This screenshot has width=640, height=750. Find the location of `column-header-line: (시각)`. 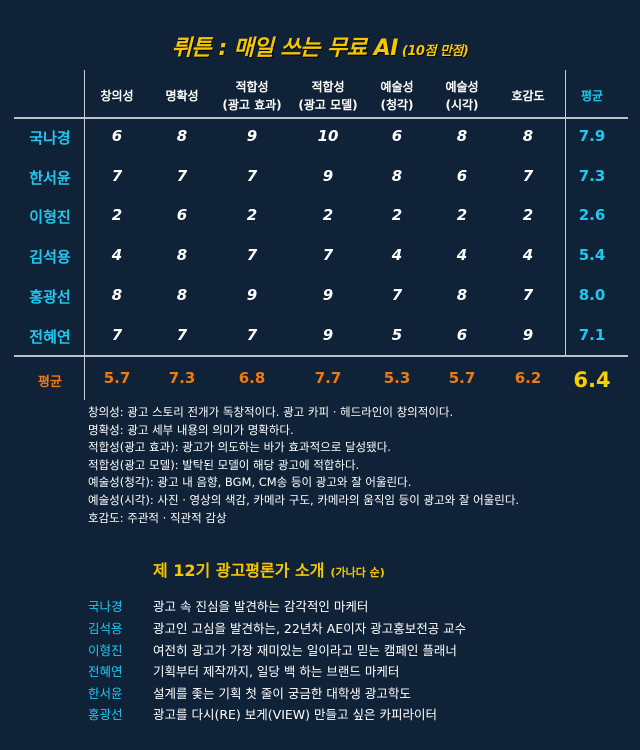

column-header-line: (시각) is located at coordinates (462, 105).